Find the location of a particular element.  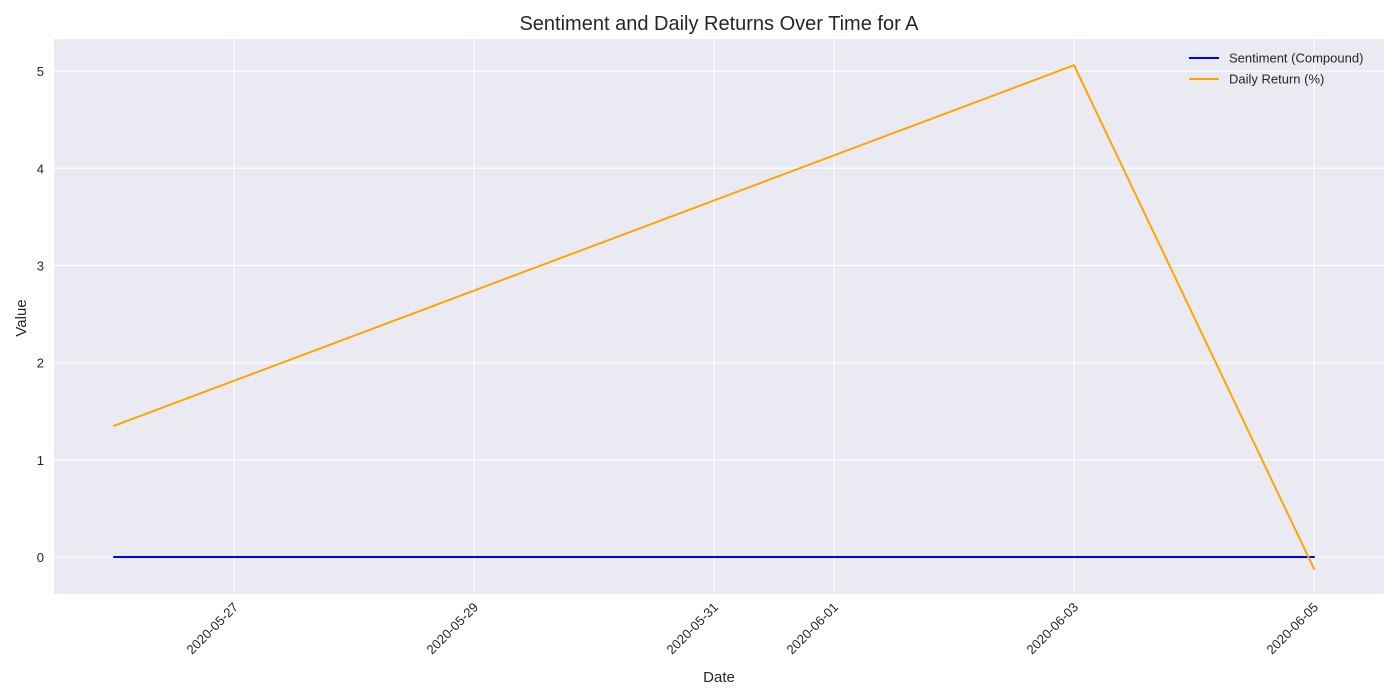

y-tick-label: 5 is located at coordinates (40, 71).